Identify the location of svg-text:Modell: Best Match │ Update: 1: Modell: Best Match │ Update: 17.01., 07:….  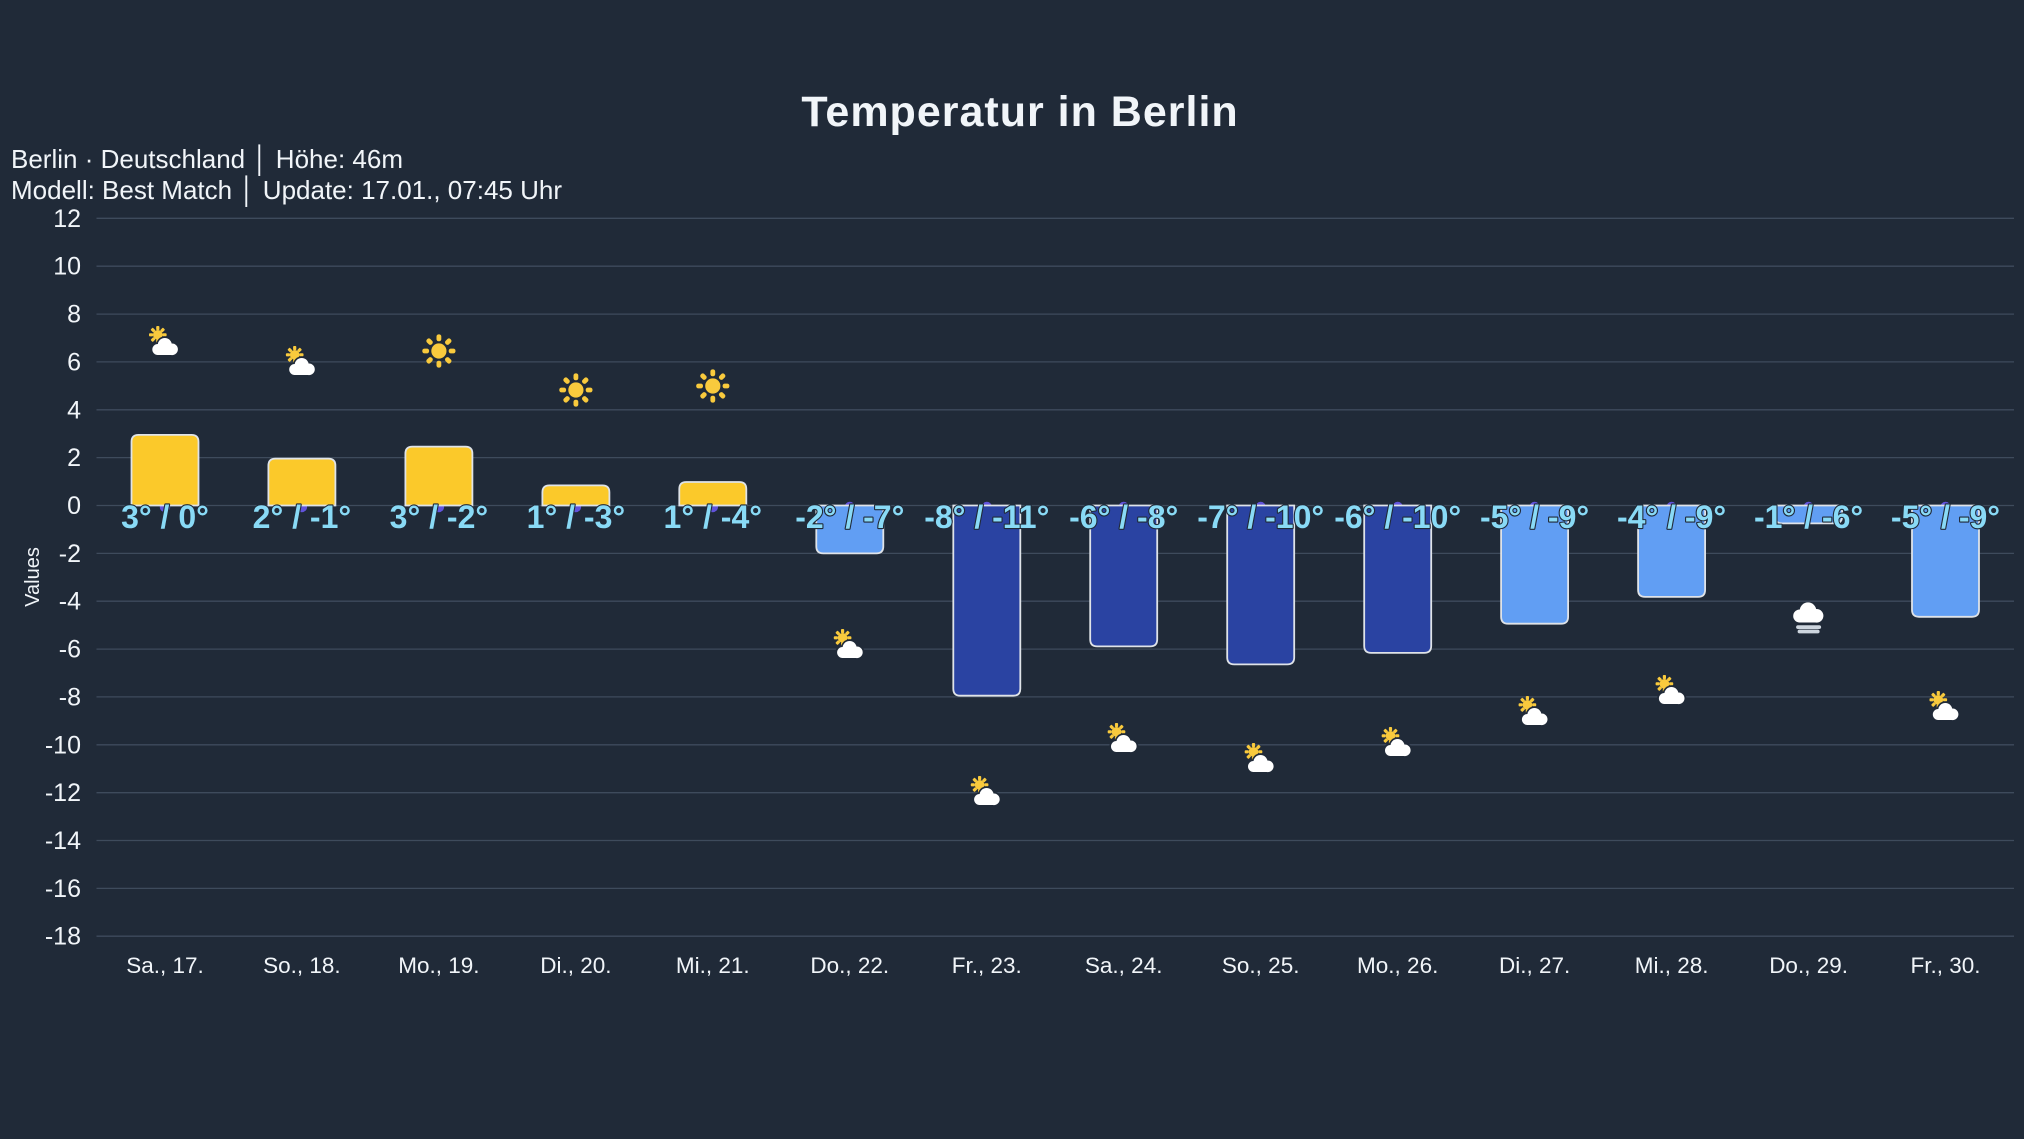
(286, 191).